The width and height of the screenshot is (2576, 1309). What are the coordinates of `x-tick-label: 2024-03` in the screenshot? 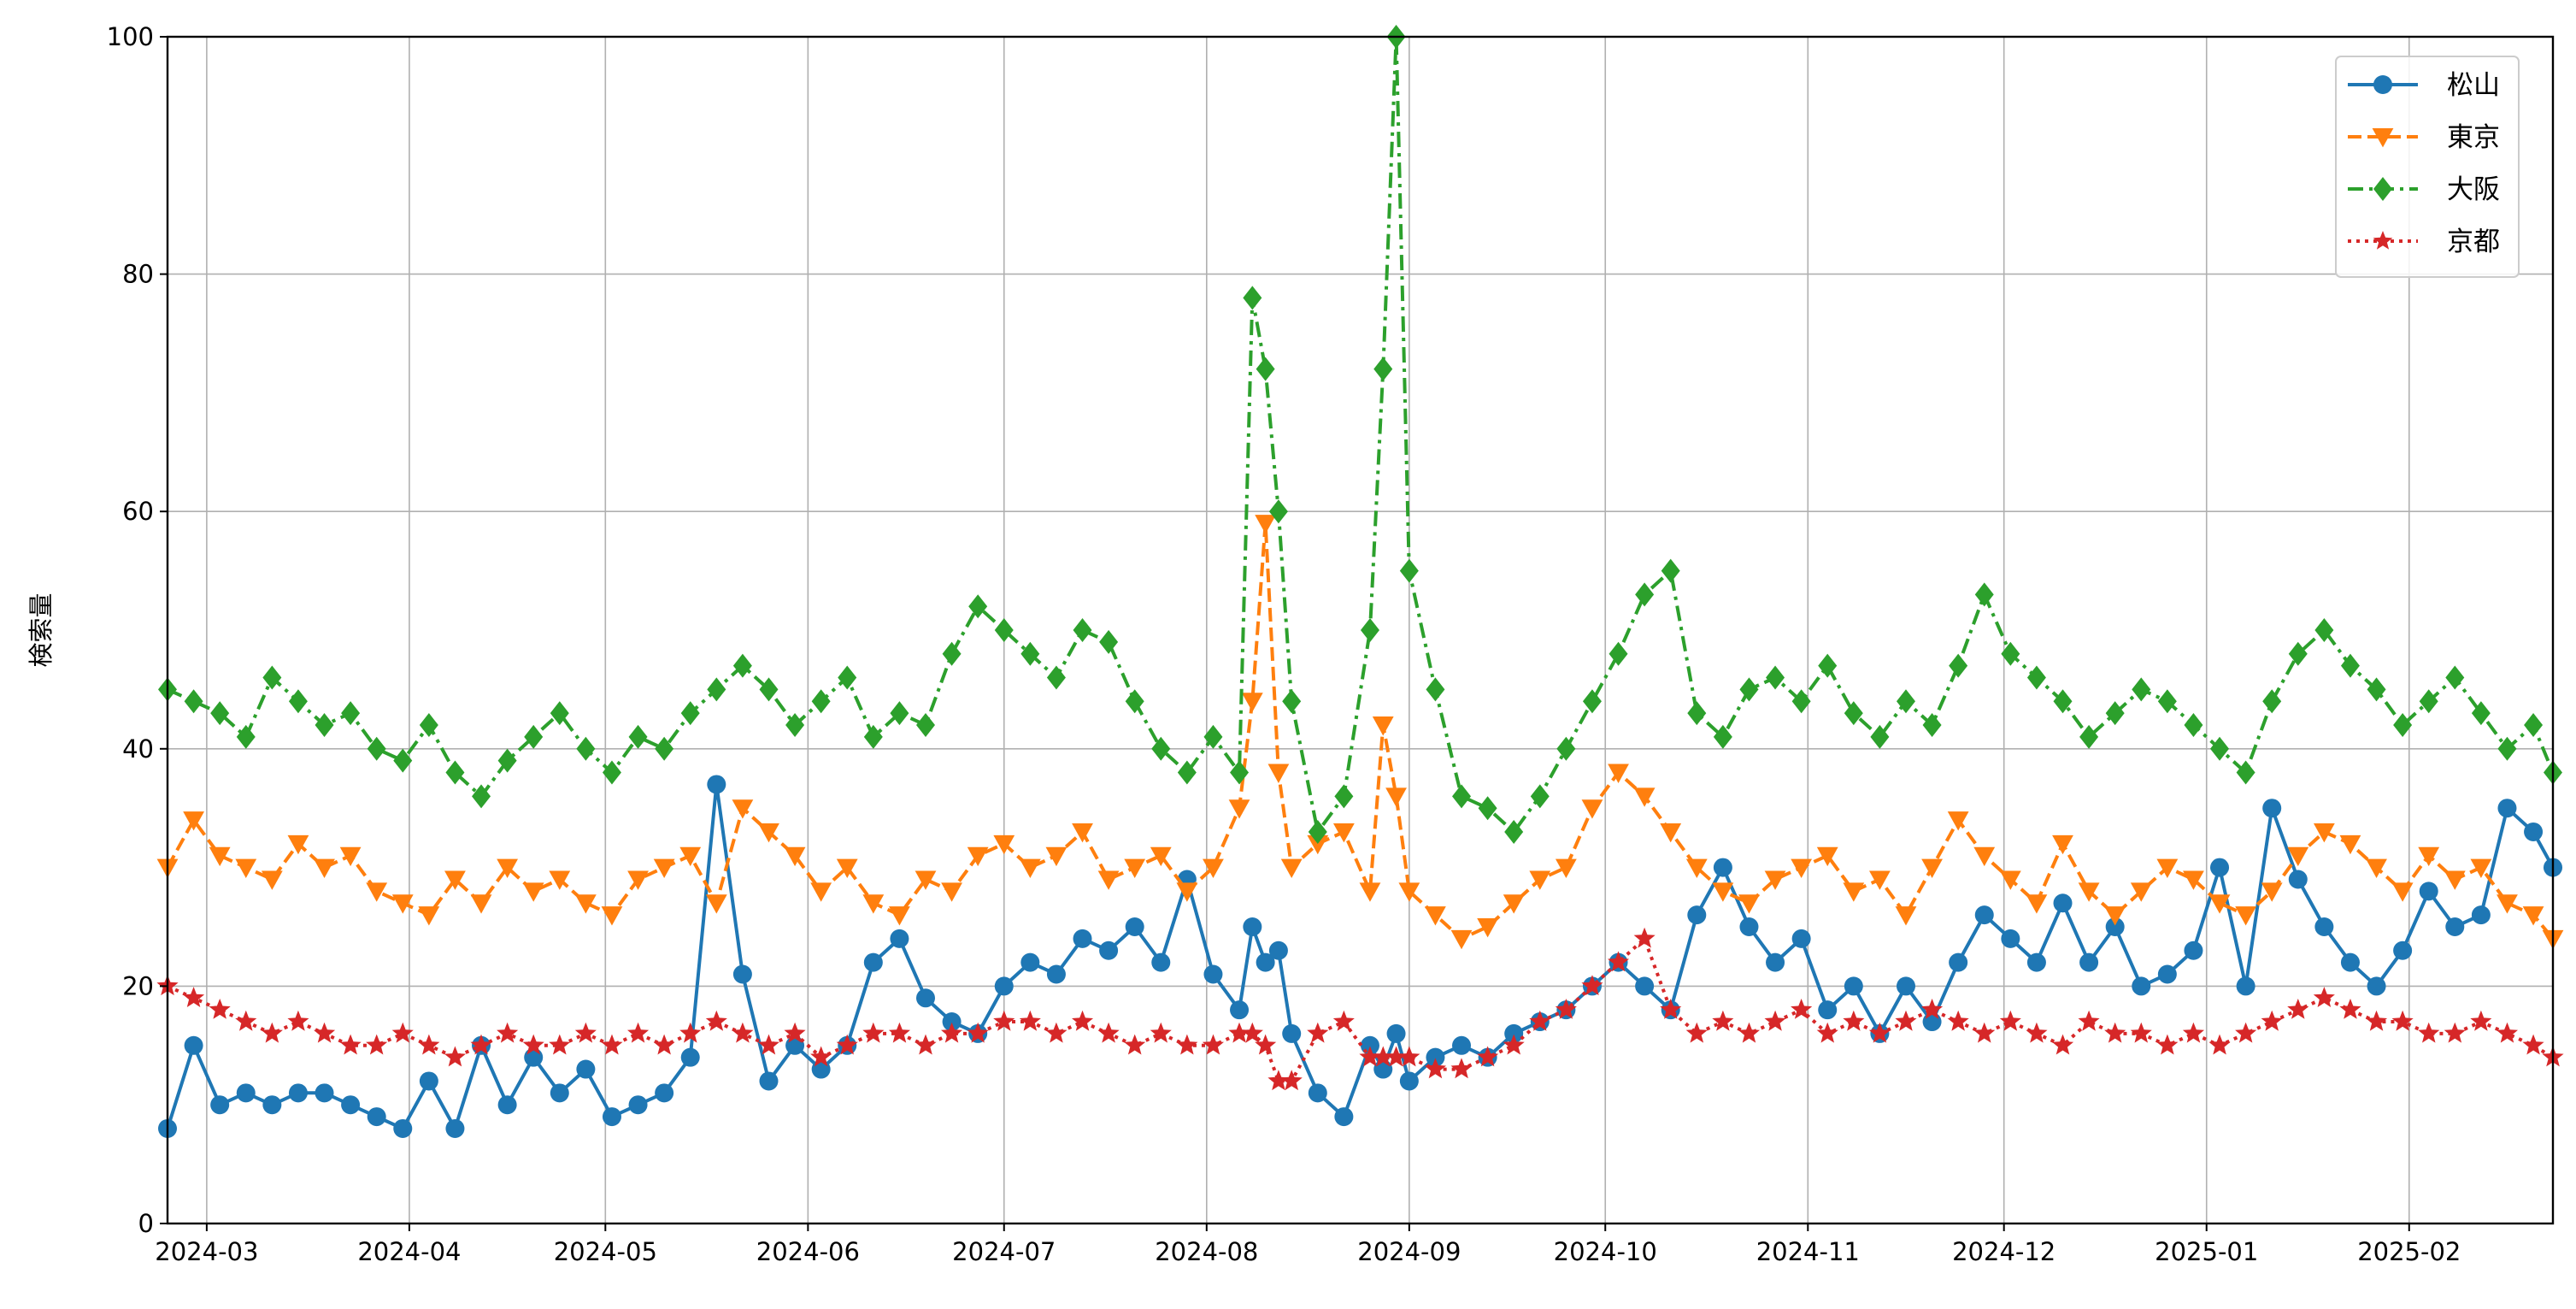 It's located at (206, 1251).